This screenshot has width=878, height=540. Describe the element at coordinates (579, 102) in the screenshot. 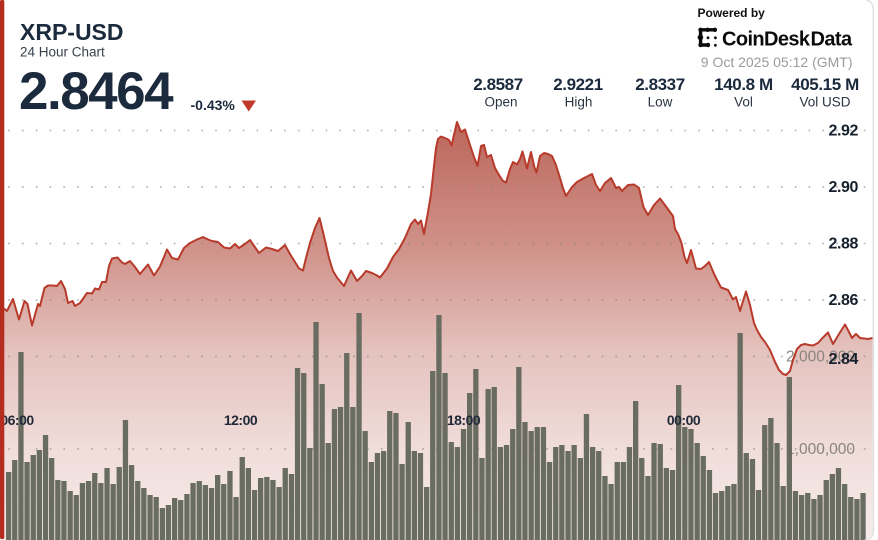

I see `svg-text: High` at that location.